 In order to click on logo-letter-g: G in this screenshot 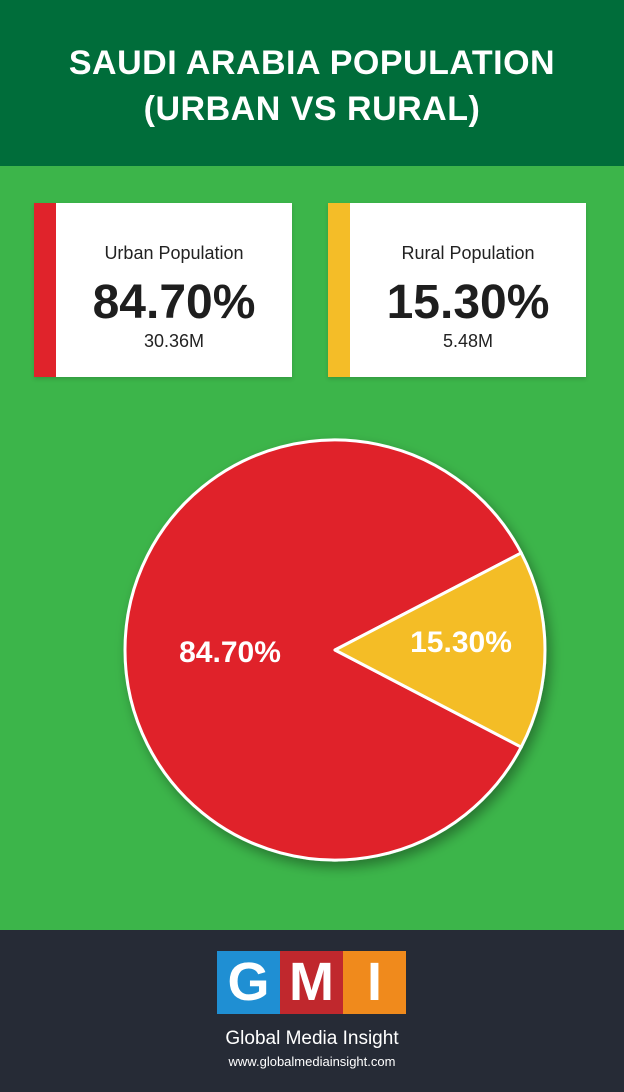, I will do `click(248, 982)`.